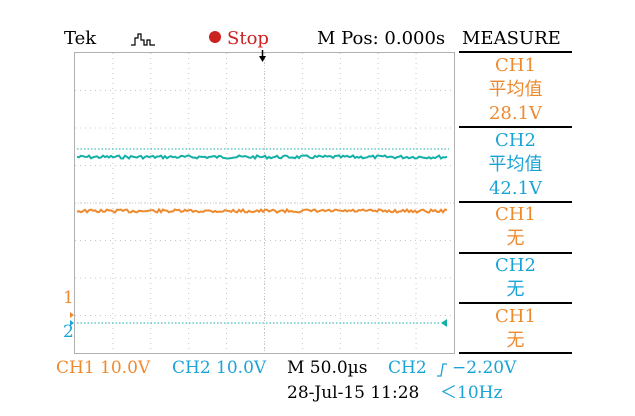  I want to click on ch2-ground-marker-icon, so click(72, 323).